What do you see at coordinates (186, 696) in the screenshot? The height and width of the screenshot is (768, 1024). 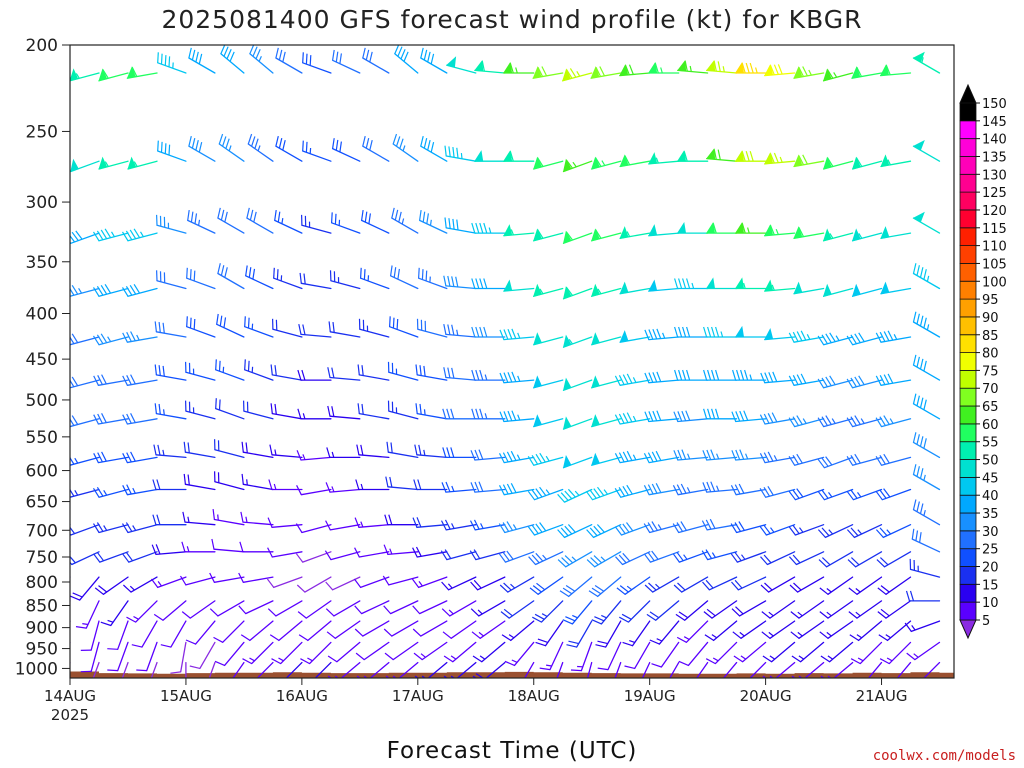 I see `x-tick-label: 15AUG` at bounding box center [186, 696].